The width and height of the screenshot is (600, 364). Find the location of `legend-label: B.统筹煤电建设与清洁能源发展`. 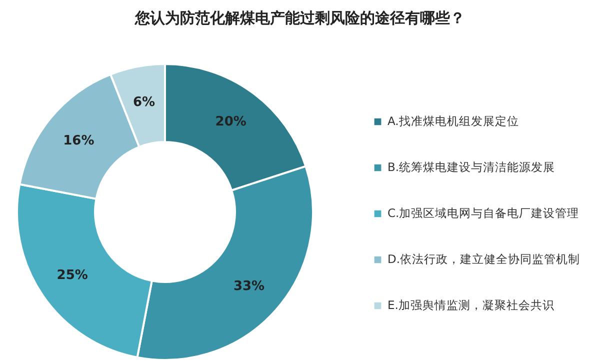

legend-label: B.统筹煤电建设与清洁能源发展 is located at coordinates (472, 167).